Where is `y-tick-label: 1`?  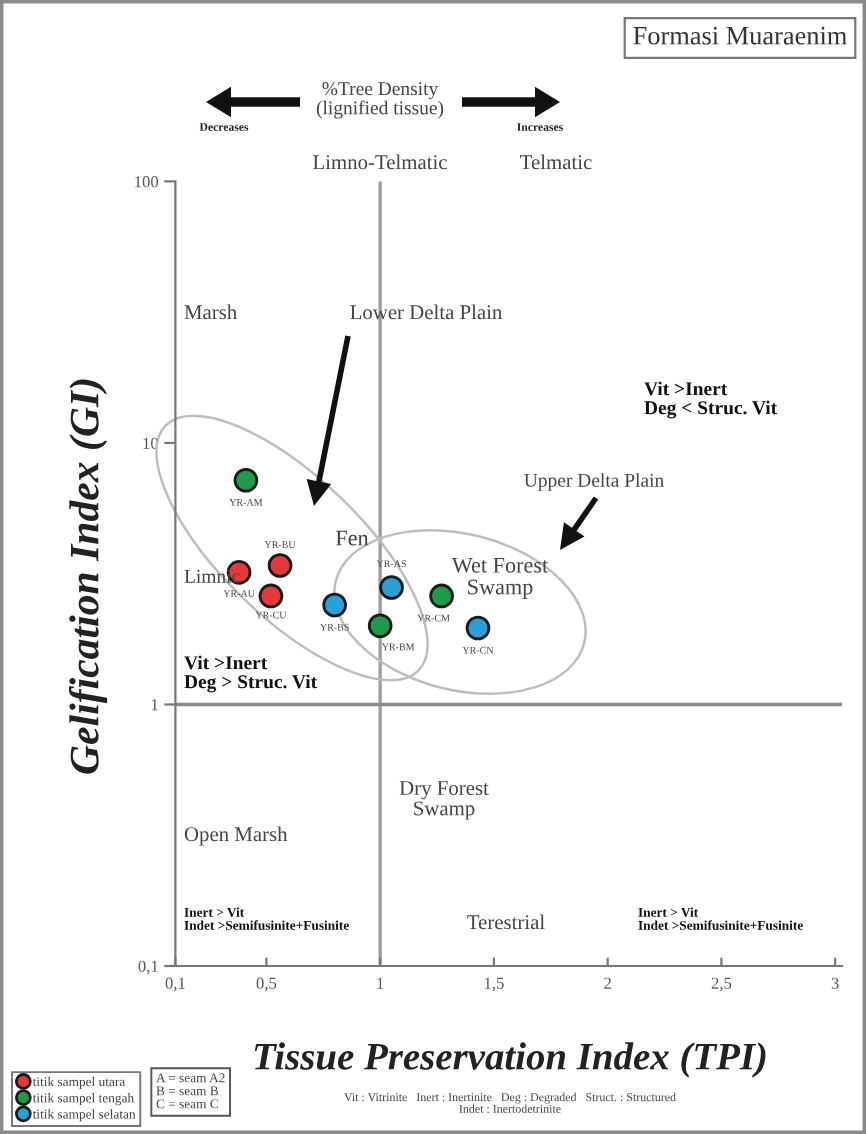
y-tick-label: 1 is located at coordinates (154, 705).